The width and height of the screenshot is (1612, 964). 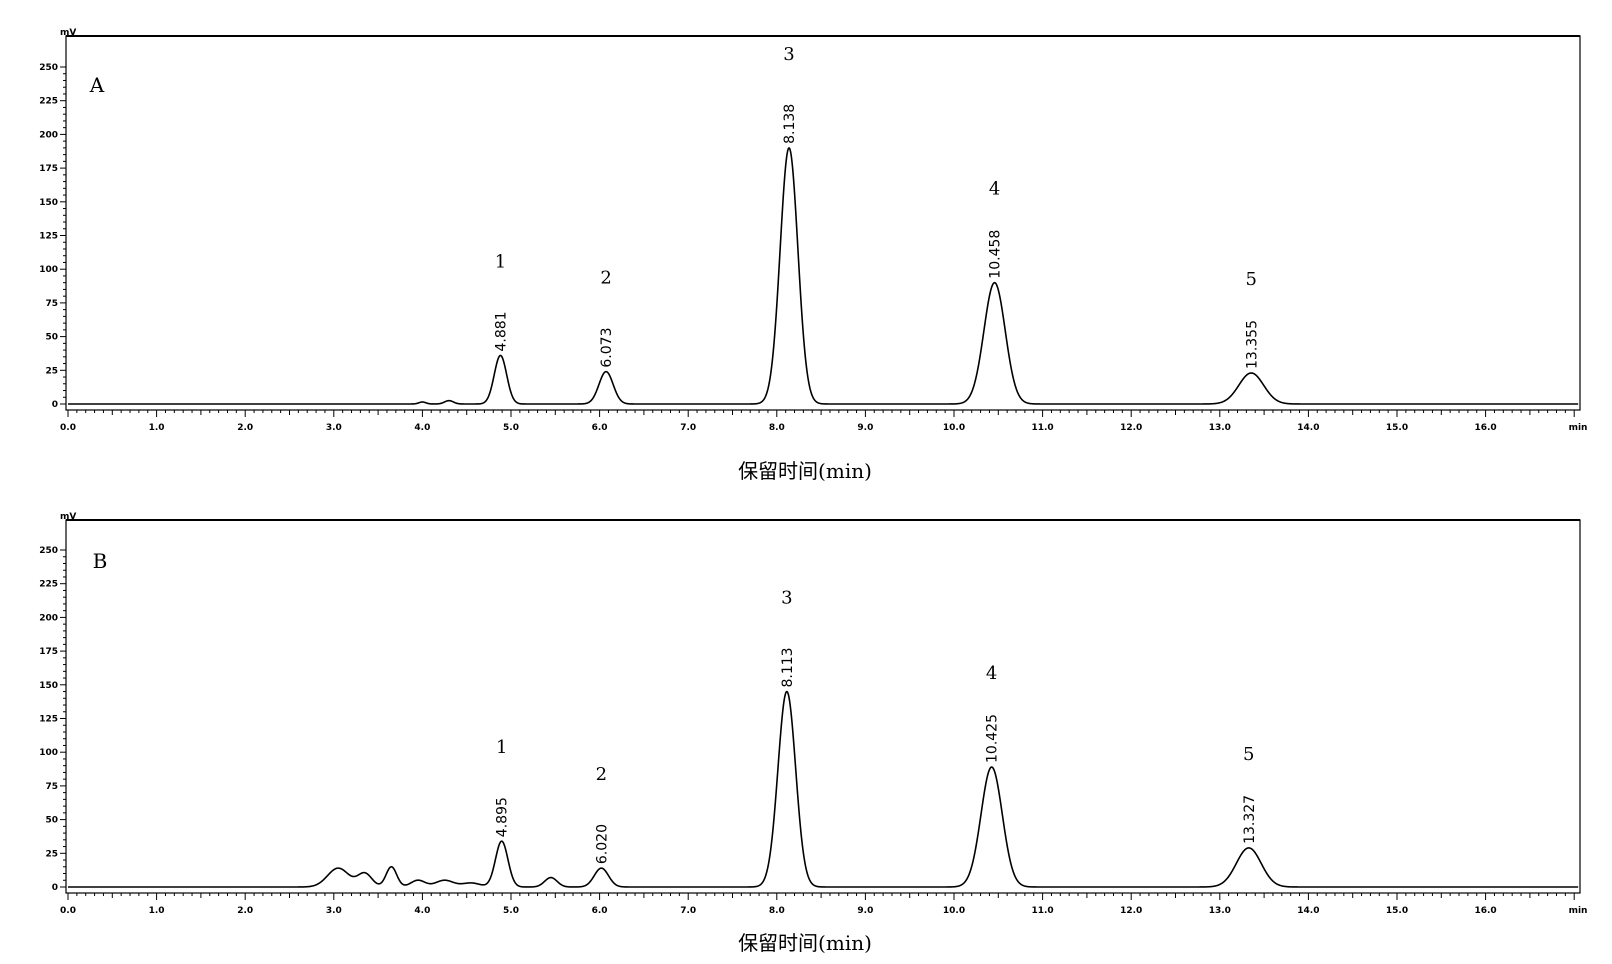 What do you see at coordinates (502, 331) in the screenshot?
I see `peak-retention-time-label: 4.881` at bounding box center [502, 331].